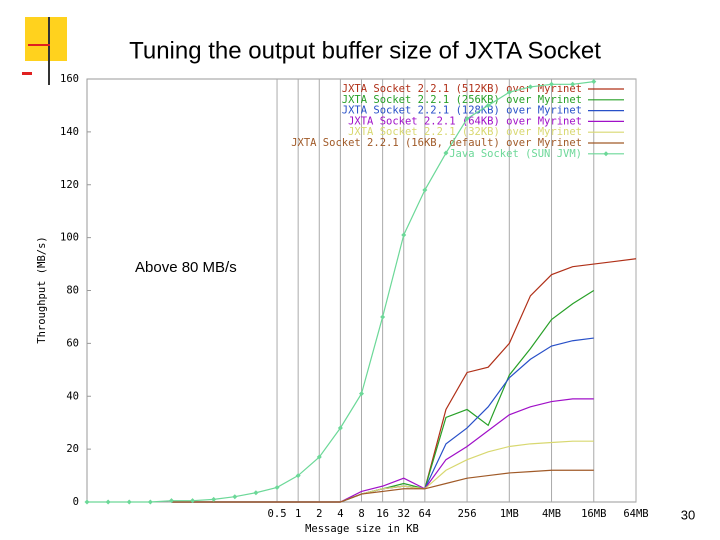 This screenshot has width=720, height=540. Describe the element at coordinates (76, 502) in the screenshot. I see `y-tick-label: 0` at that location.